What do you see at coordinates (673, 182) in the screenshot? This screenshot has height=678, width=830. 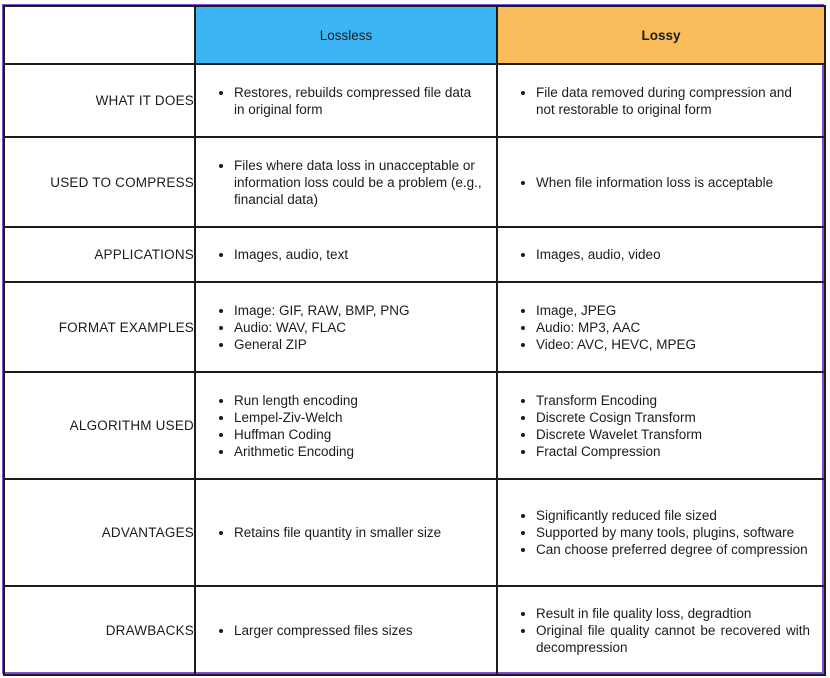 I see `list-item: When file information loss is acceptable` at bounding box center [673, 182].